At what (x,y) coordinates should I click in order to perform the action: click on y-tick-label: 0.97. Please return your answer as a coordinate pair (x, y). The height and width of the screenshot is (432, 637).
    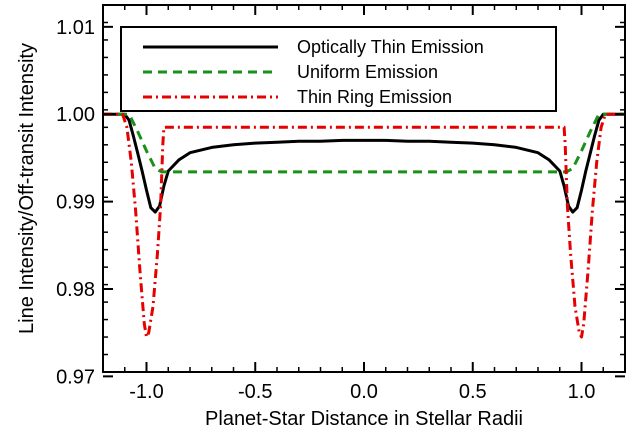
    Looking at the image, I should click on (75, 377).